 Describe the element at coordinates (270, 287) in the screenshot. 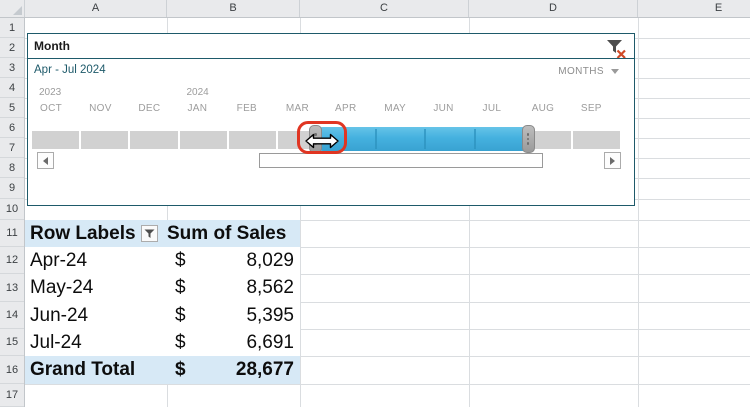

I see `pivot-row-value: 8,562` at that location.